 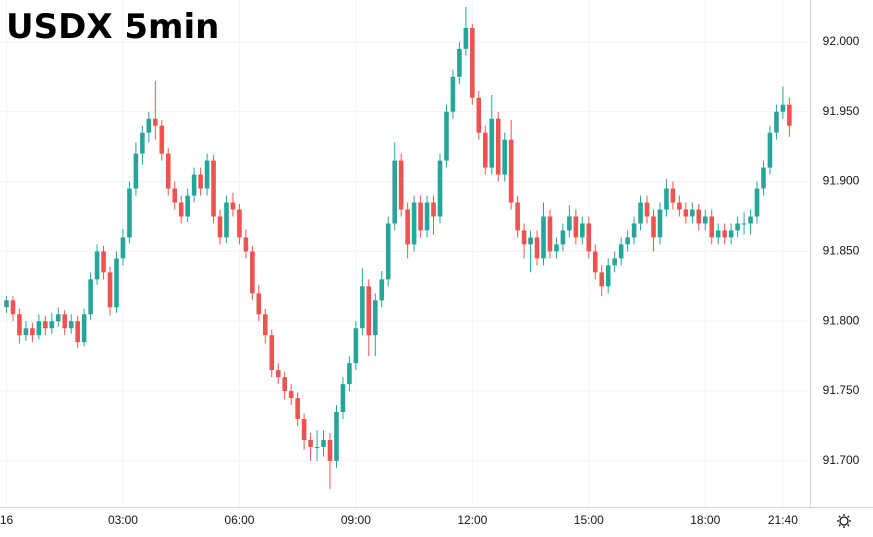 I want to click on x-tick-label: 16, so click(x=6, y=520).